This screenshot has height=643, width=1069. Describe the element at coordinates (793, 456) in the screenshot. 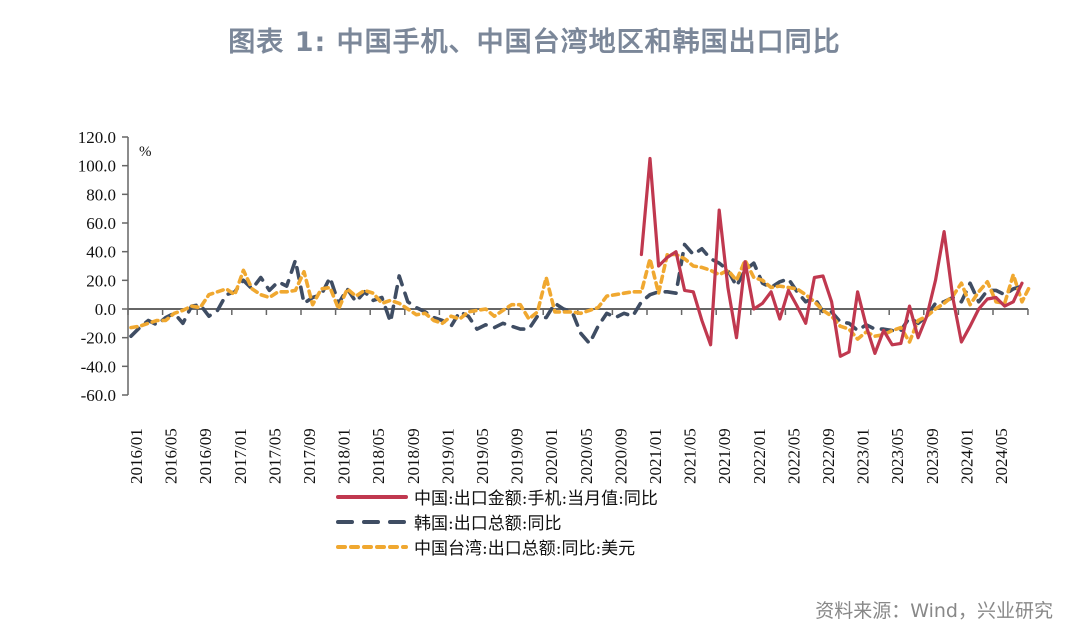

I see `x-tick-label: 2022/05` at that location.